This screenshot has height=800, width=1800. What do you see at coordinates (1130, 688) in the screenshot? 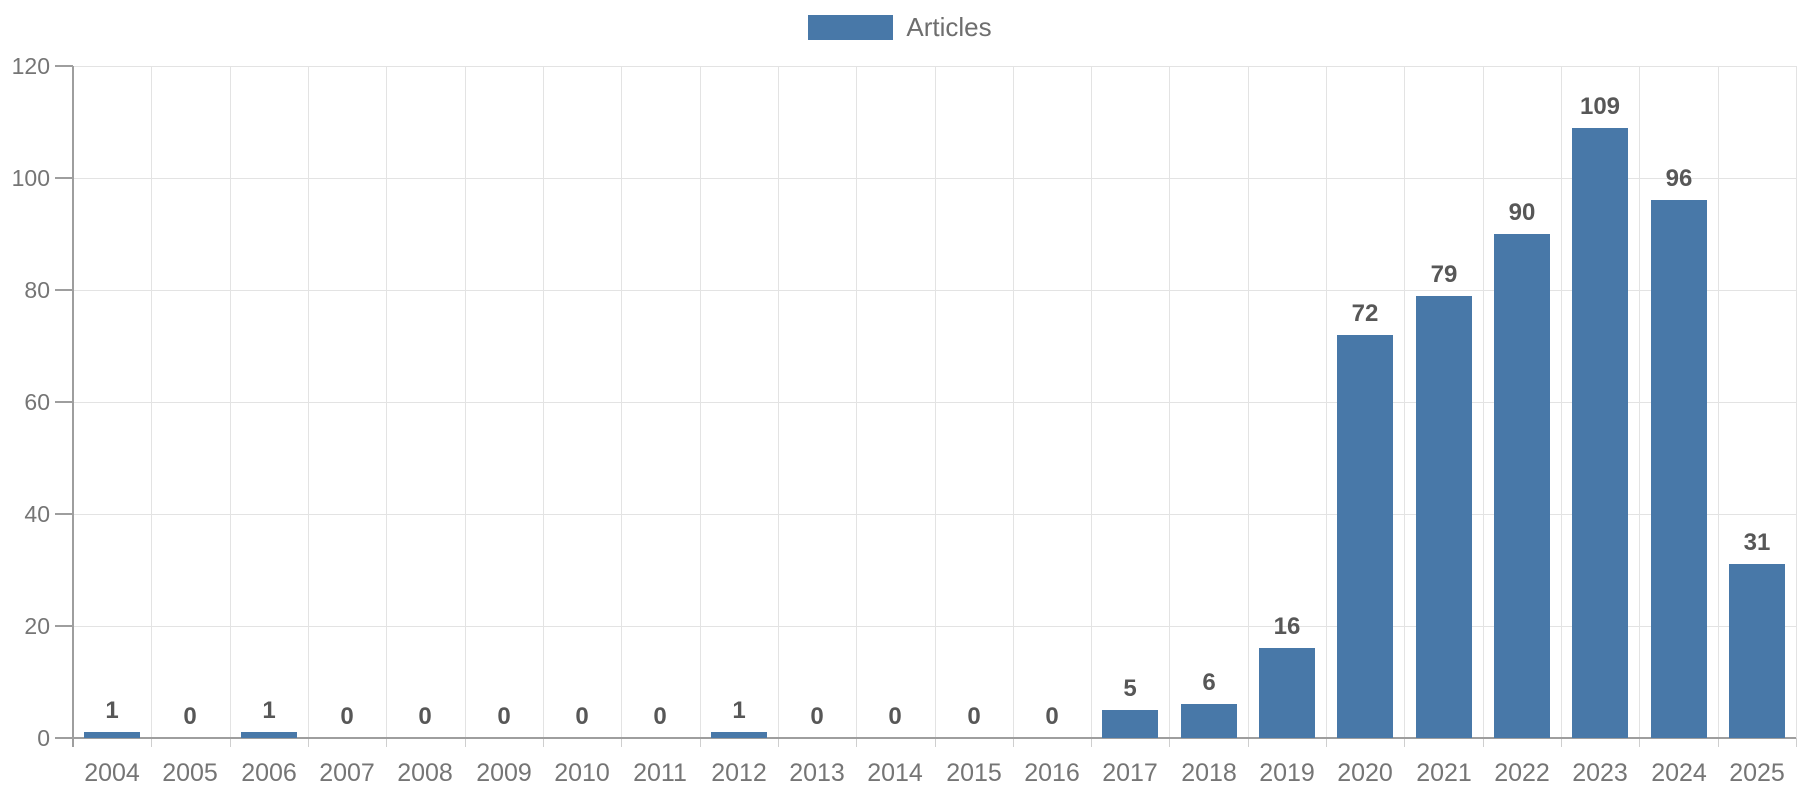
I see `bar-value-label: 5` at bounding box center [1130, 688].